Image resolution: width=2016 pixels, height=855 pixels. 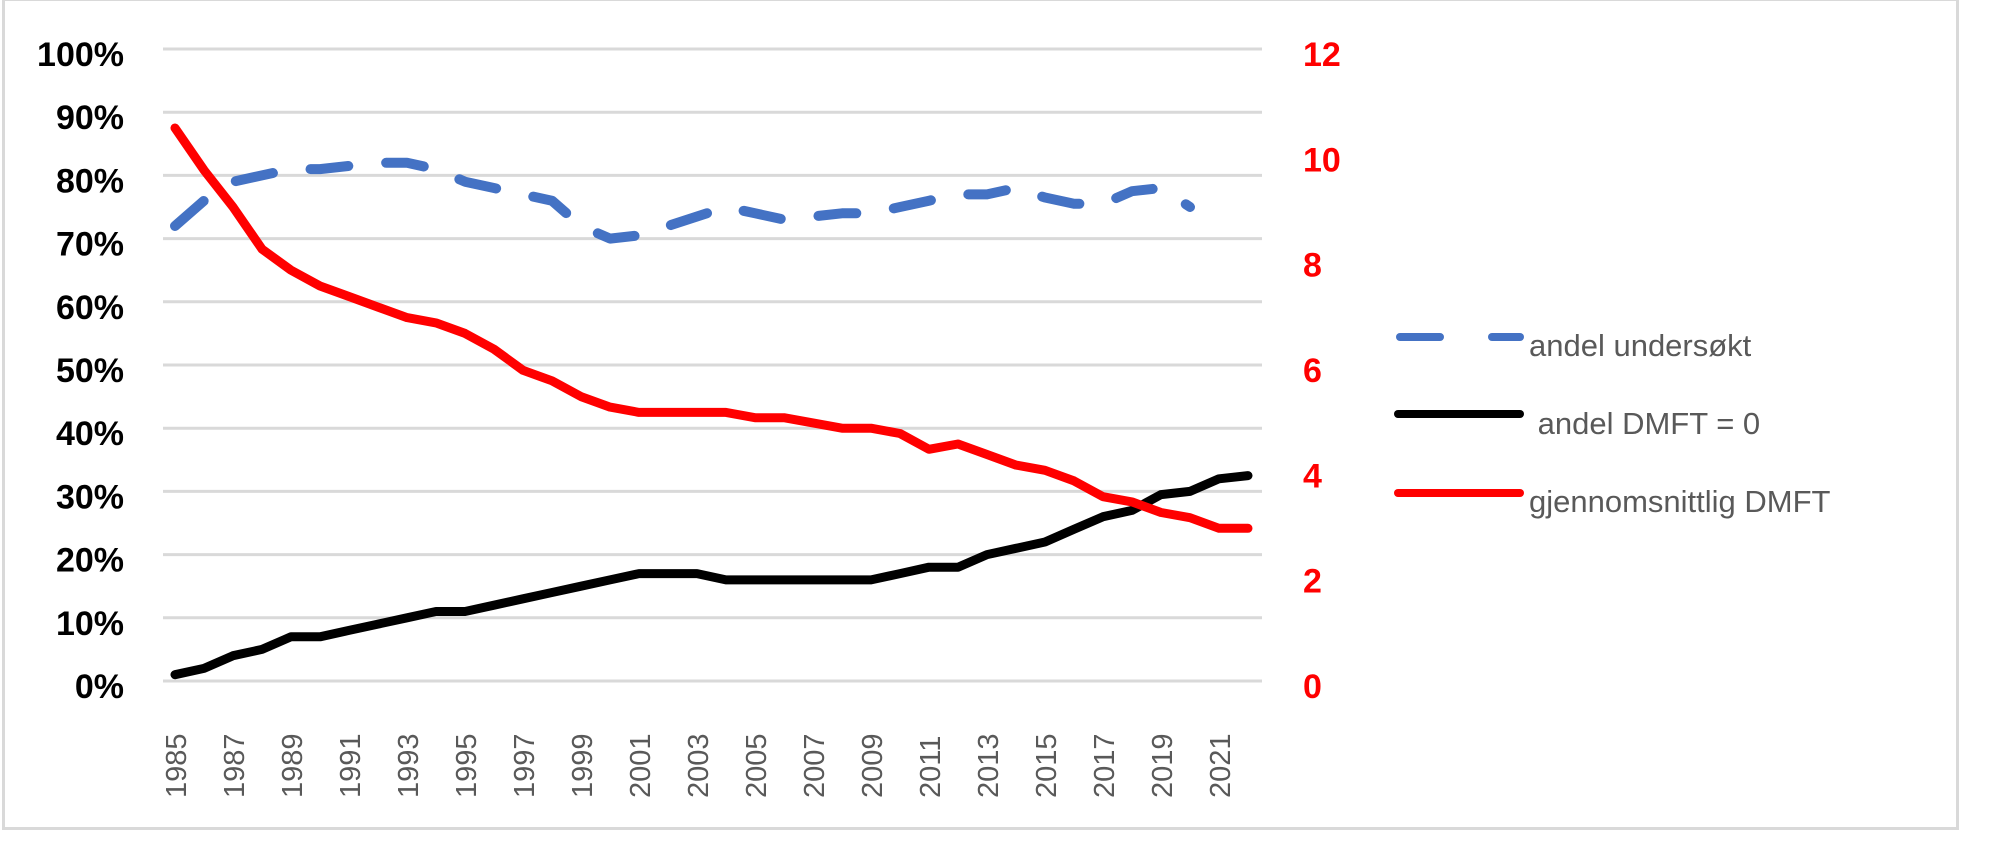 What do you see at coordinates (90, 434) in the screenshot?
I see `left-axis-tick-label: 40%` at bounding box center [90, 434].